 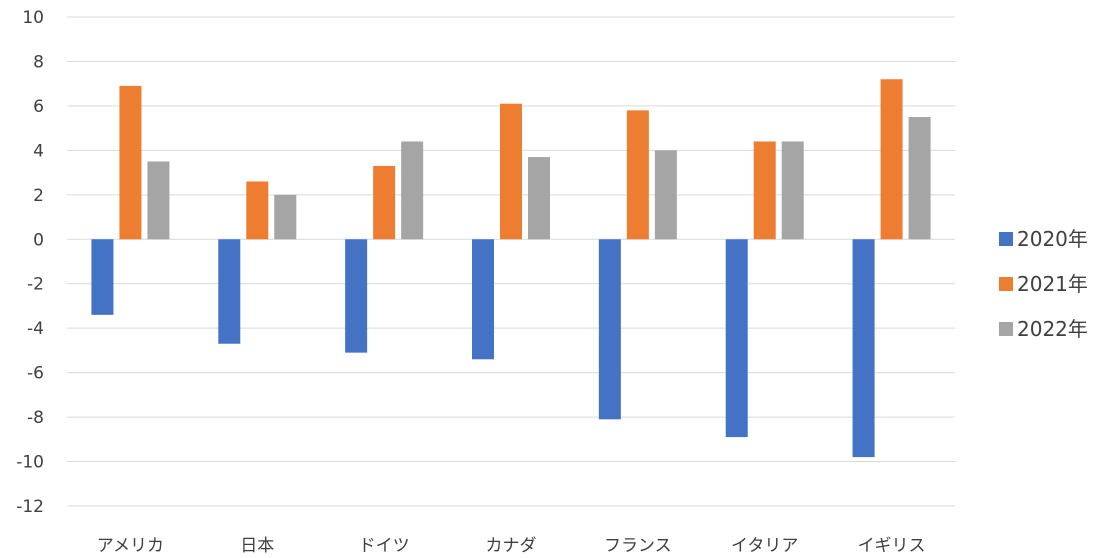 I want to click on legend-label: 2022年, so click(x=1052, y=329).